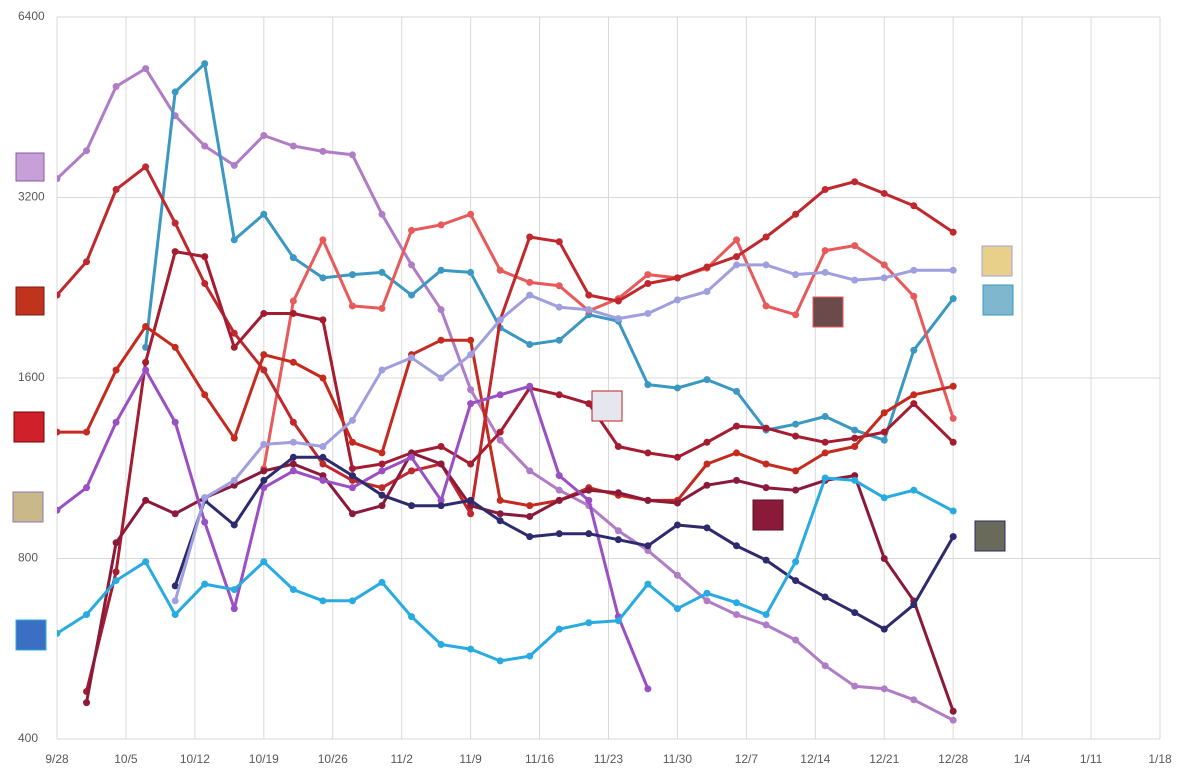  I want to click on y-tick-label: 6400, so click(31, 16).